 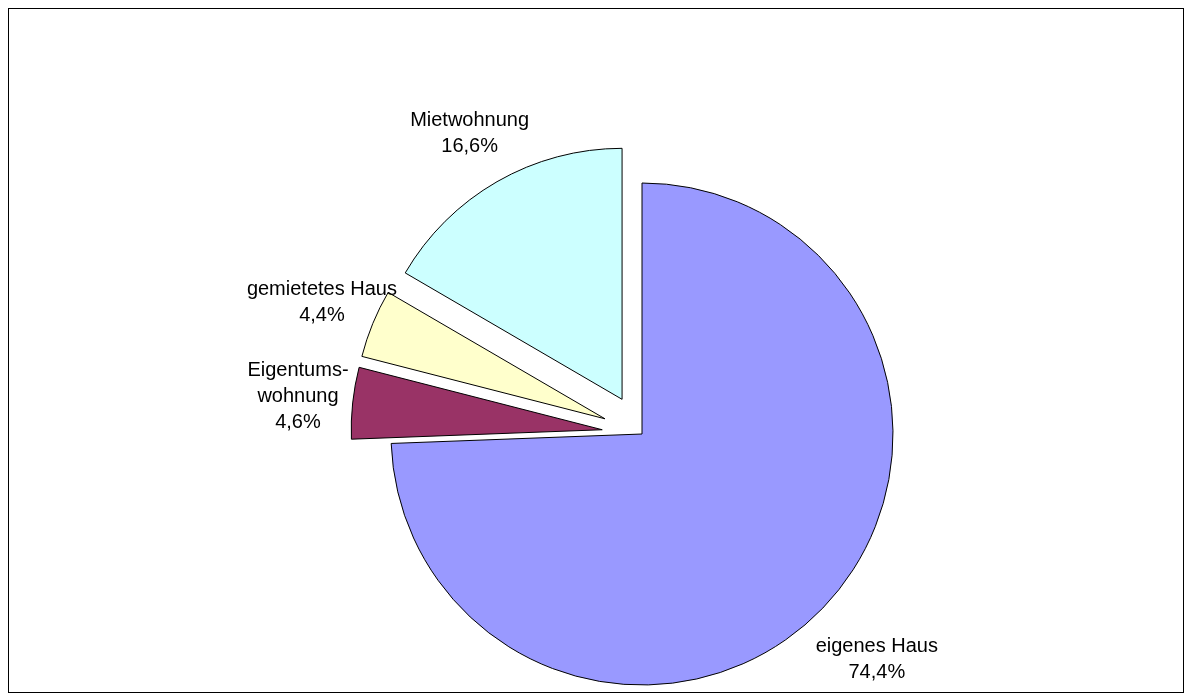 I want to click on data-label: 4,6%, so click(x=298, y=421).